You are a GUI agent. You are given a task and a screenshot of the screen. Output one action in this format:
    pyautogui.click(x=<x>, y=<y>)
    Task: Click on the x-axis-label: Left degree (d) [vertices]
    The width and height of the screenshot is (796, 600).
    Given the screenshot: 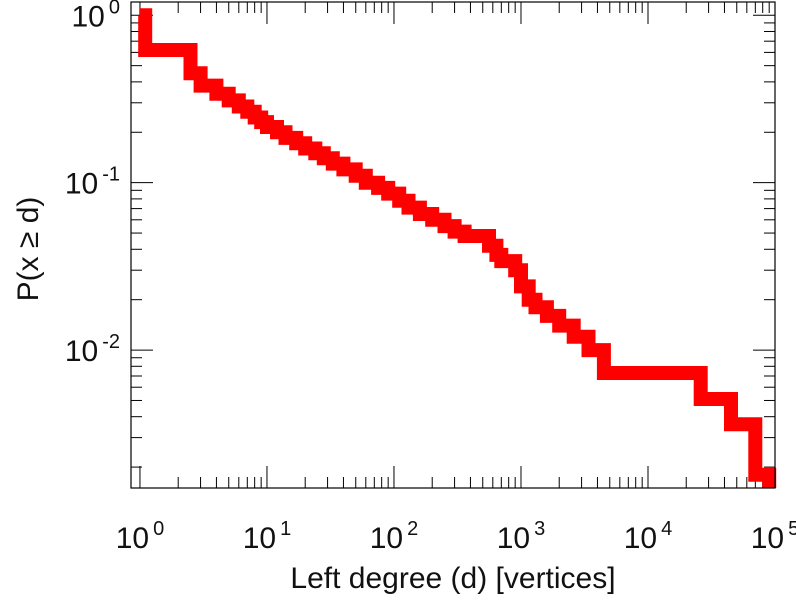 What is the action you would take?
    pyautogui.click(x=452, y=578)
    